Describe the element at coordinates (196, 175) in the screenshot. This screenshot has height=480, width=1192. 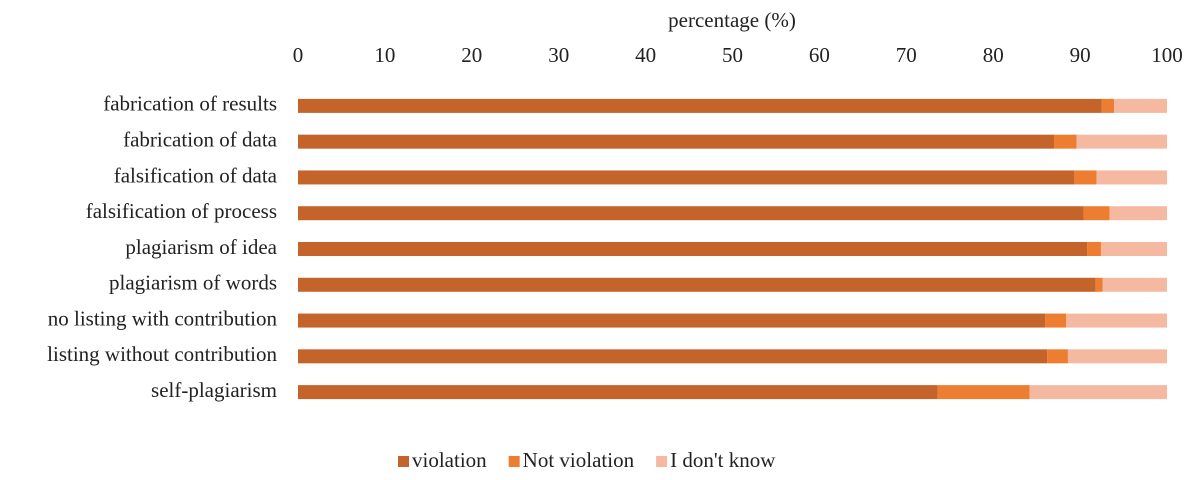
I see `y-tick-label: falsification of data` at that location.